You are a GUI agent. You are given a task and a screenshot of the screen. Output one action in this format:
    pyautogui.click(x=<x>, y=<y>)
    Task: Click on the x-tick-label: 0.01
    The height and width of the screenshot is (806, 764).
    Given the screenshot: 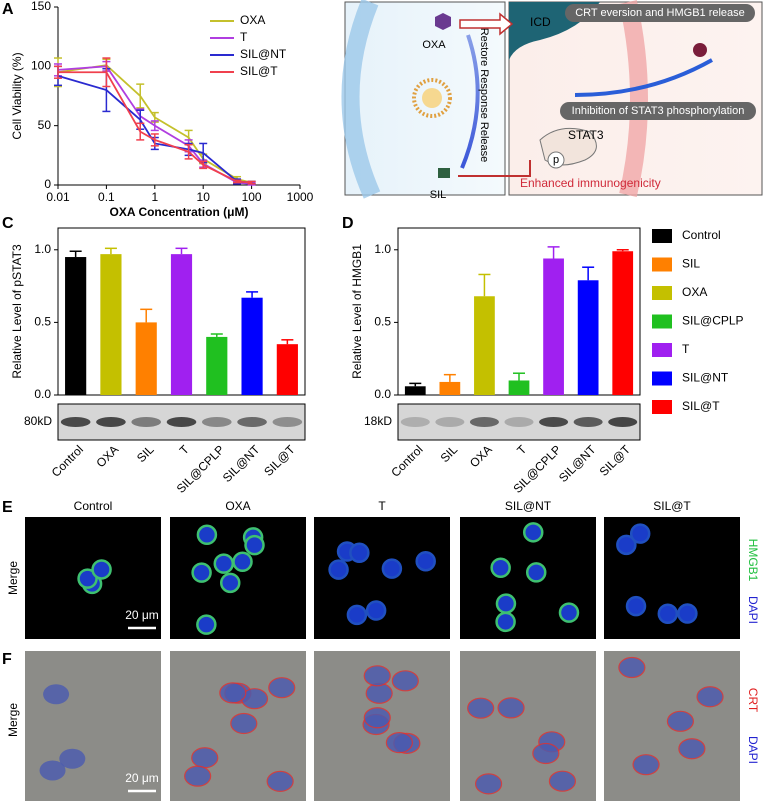 What is the action you would take?
    pyautogui.click(x=58, y=197)
    